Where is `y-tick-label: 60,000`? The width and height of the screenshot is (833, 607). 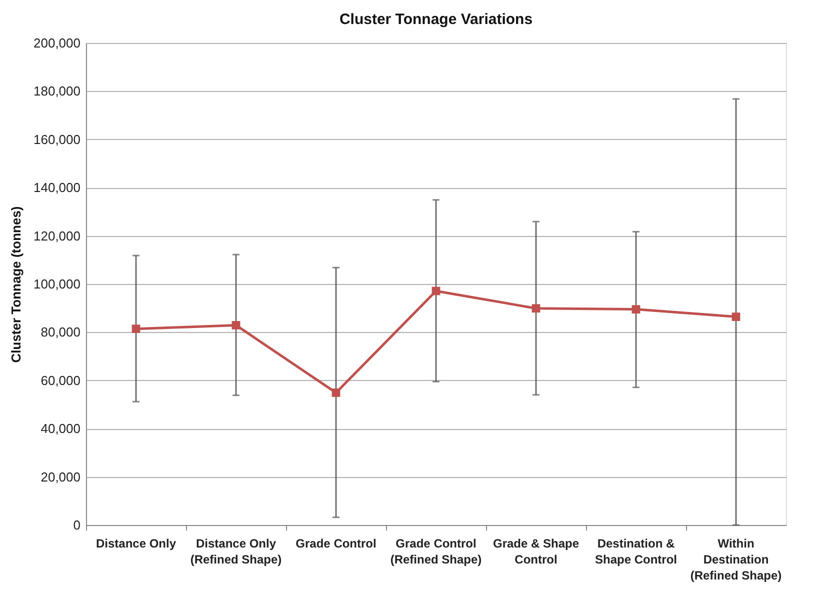
y-tick-label: 60,000 is located at coordinates (60, 380).